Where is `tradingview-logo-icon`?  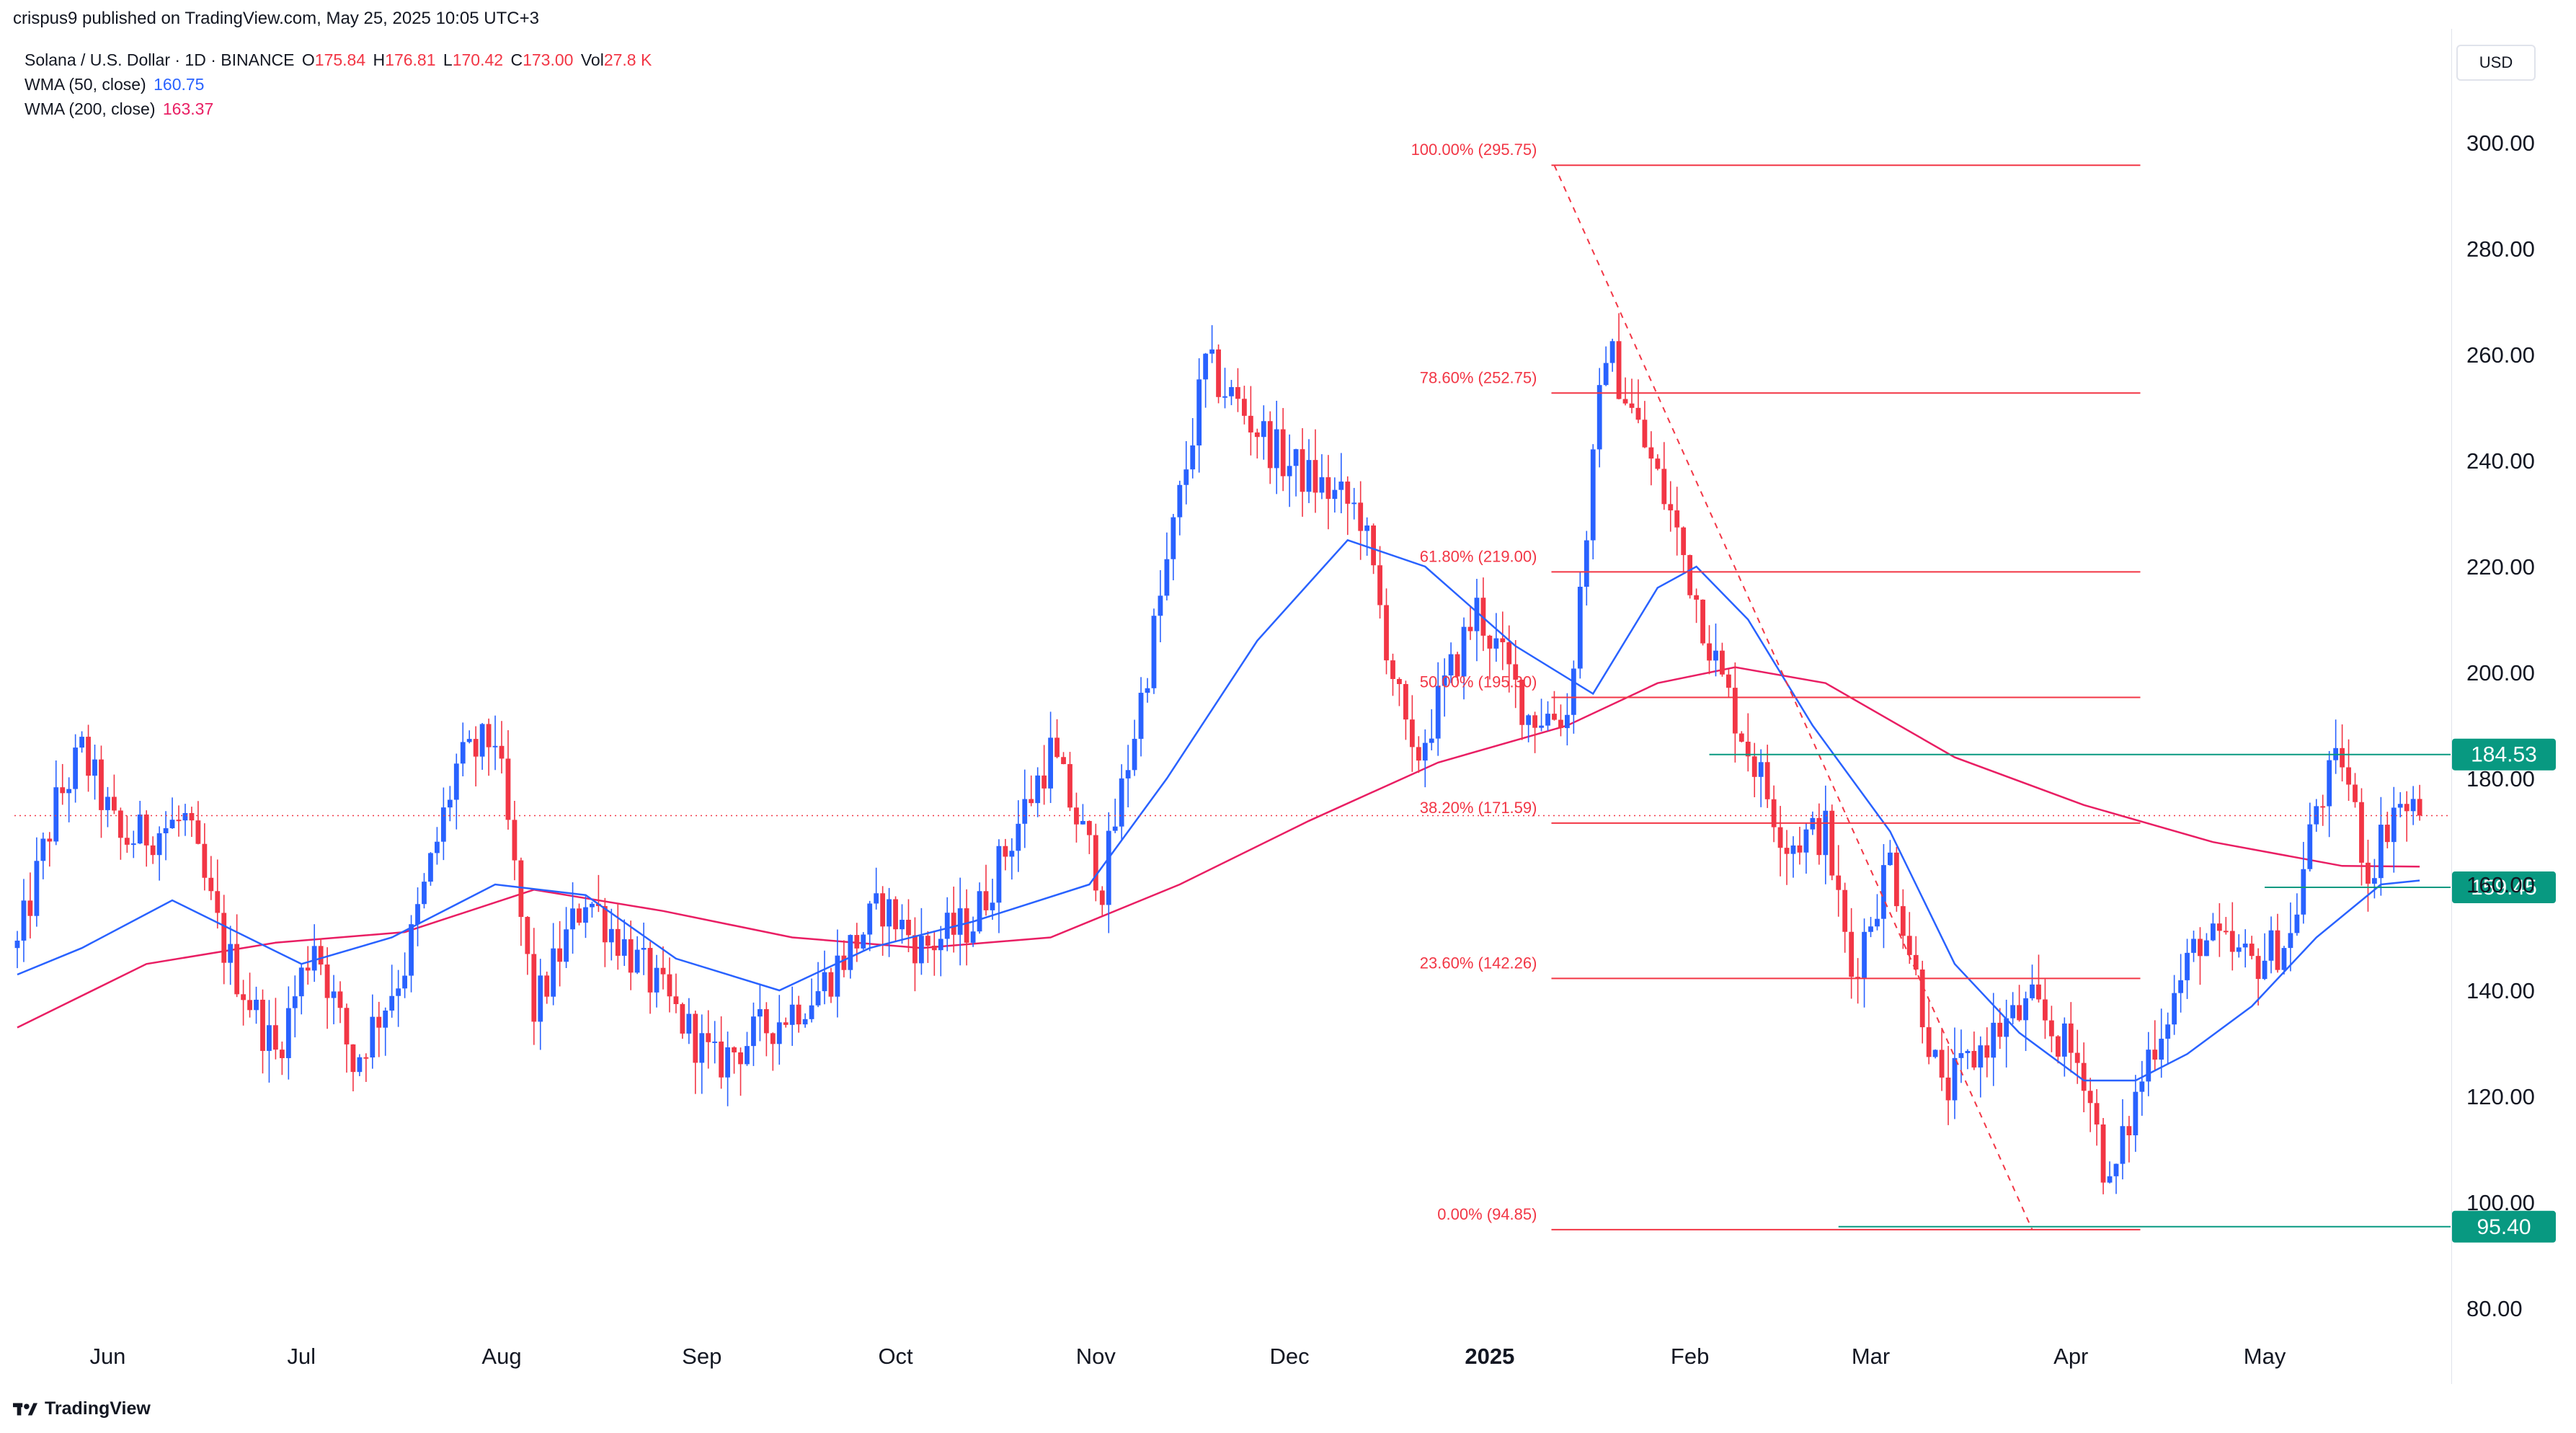 tradingview-logo-icon is located at coordinates (25, 1409).